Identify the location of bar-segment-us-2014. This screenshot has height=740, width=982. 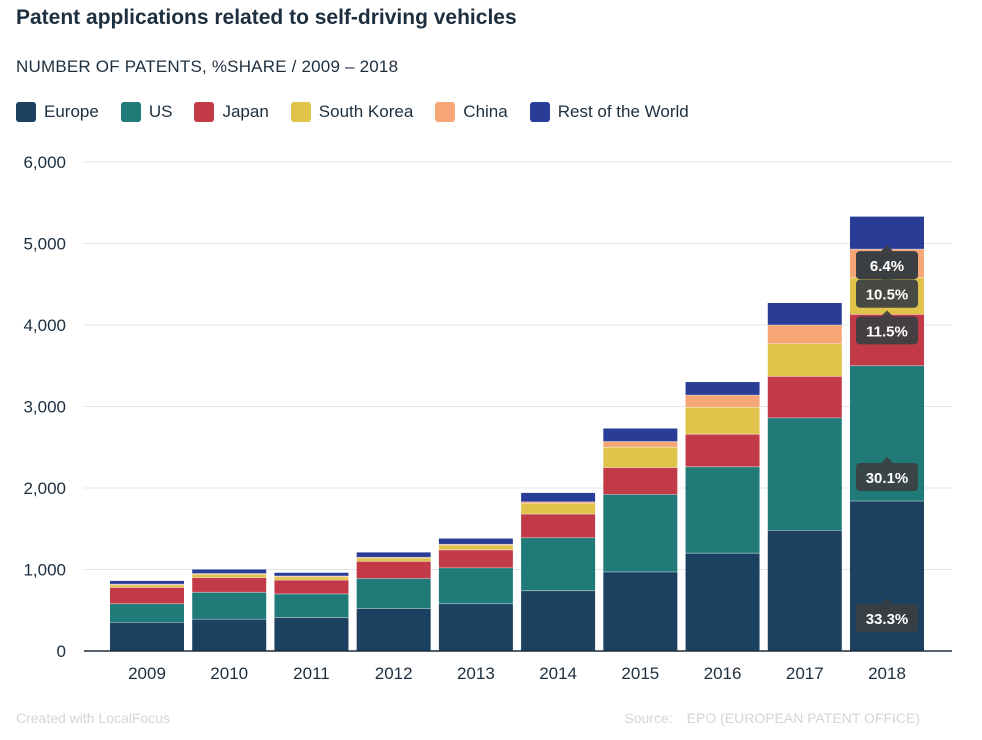
(558, 564).